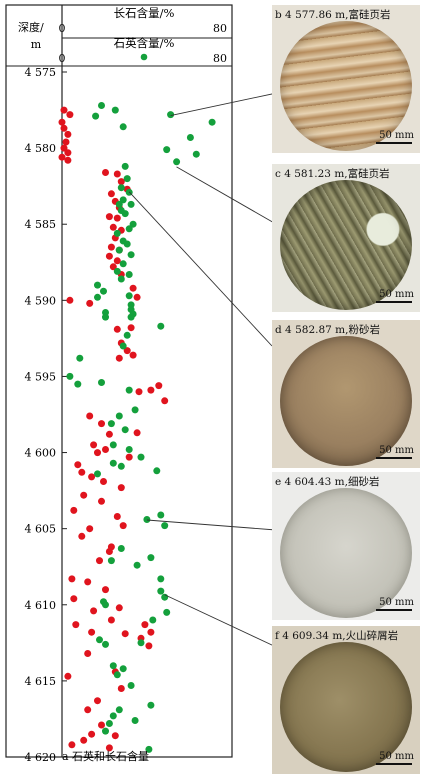 The image size is (432, 774). Describe the element at coordinates (346, 546) in the screenshot. I see `thin-section-photo-e: e 4 604.43 m,细砂岩 50 mm` at that location.